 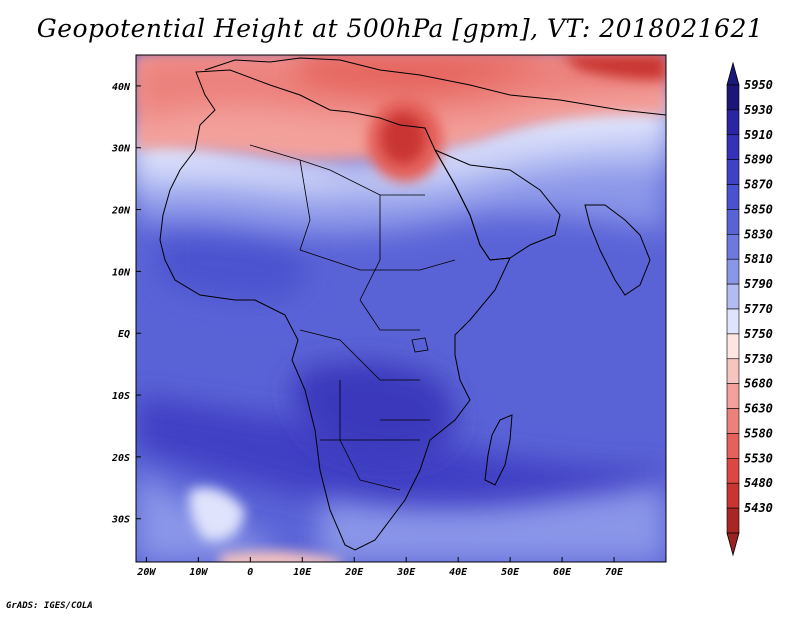 What do you see at coordinates (458, 572) in the screenshot?
I see `lon-tick-label: 40E` at bounding box center [458, 572].